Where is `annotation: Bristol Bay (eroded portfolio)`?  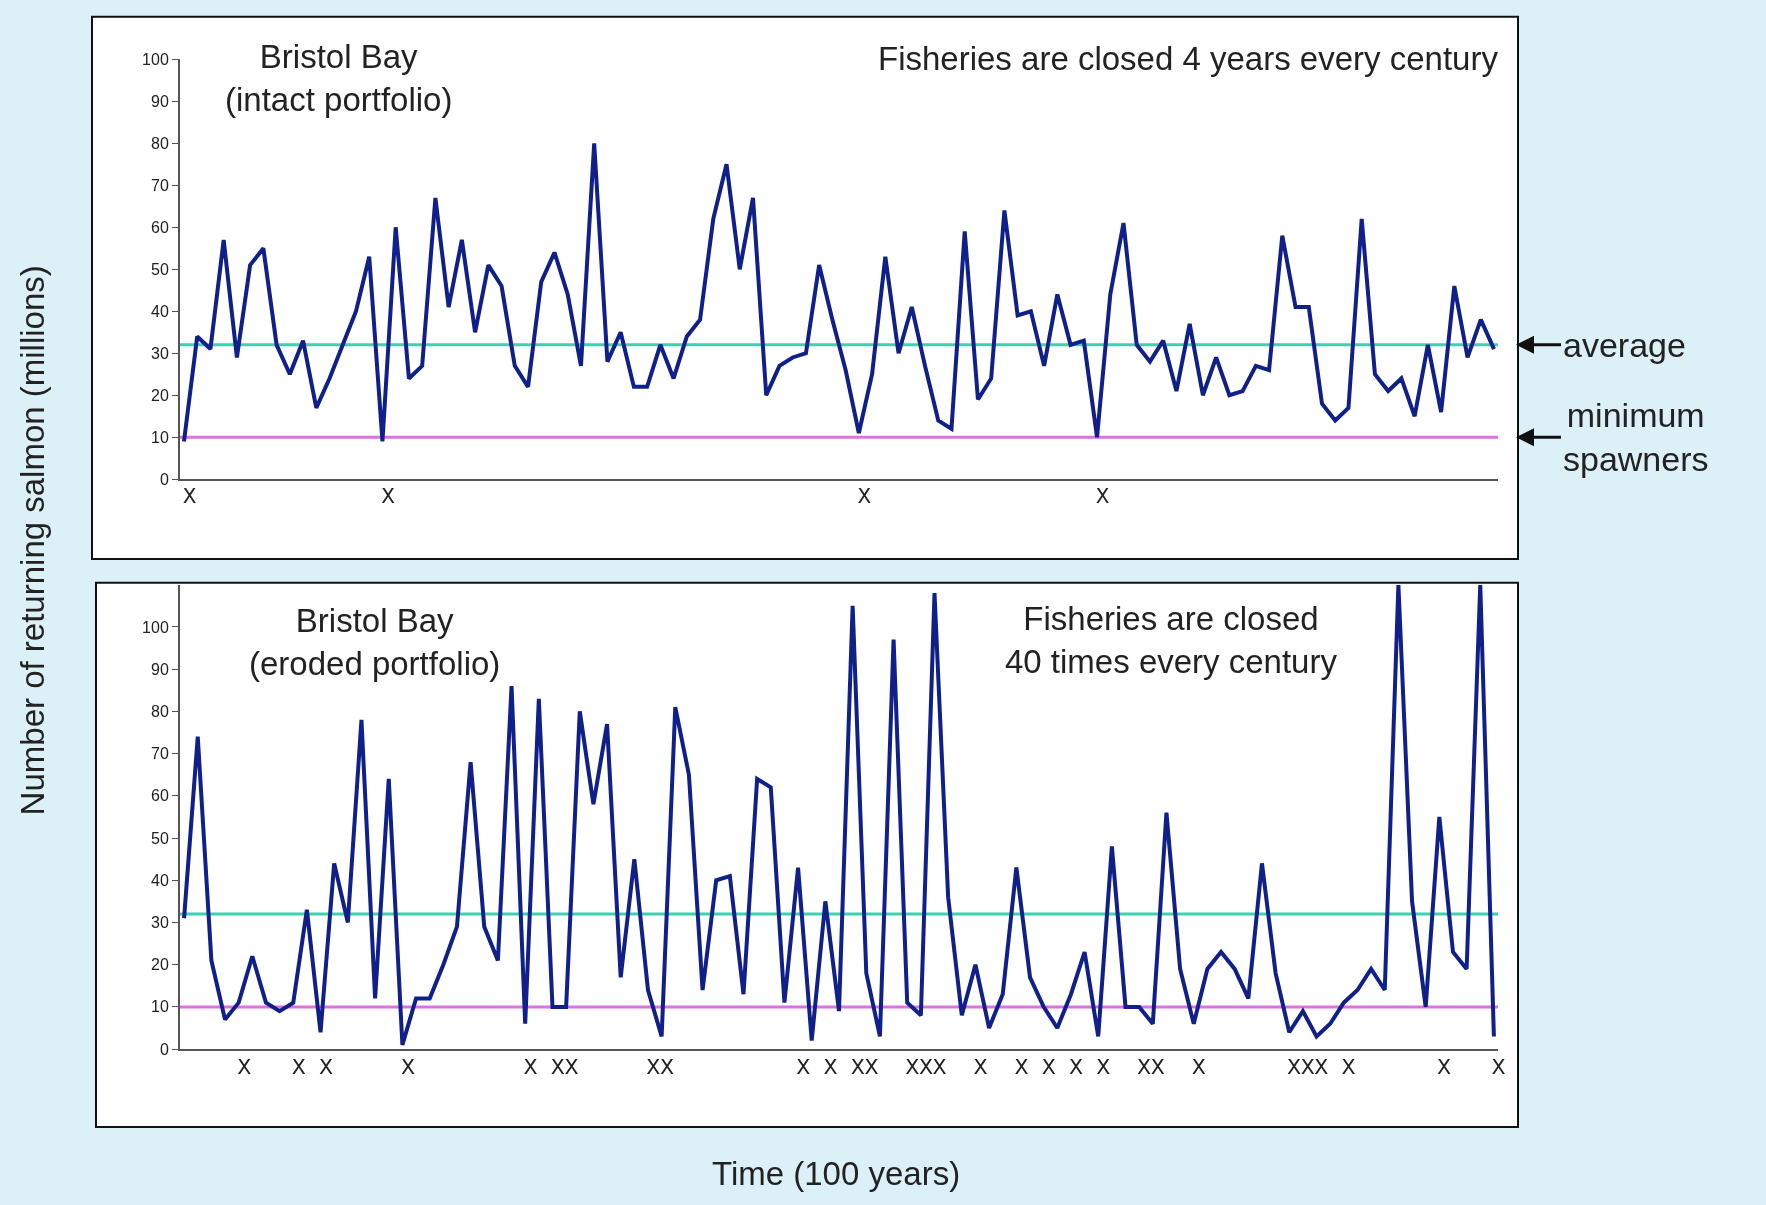 annotation: Bristol Bay (eroded portfolio) is located at coordinates (375, 642).